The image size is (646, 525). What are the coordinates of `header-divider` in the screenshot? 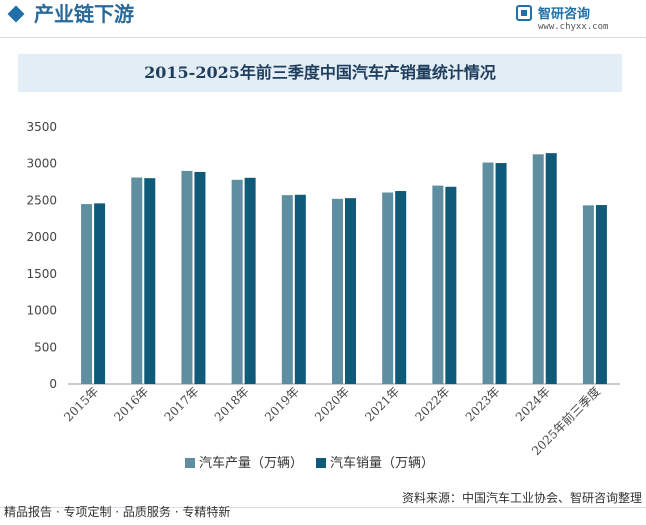 It's located at (323, 37).